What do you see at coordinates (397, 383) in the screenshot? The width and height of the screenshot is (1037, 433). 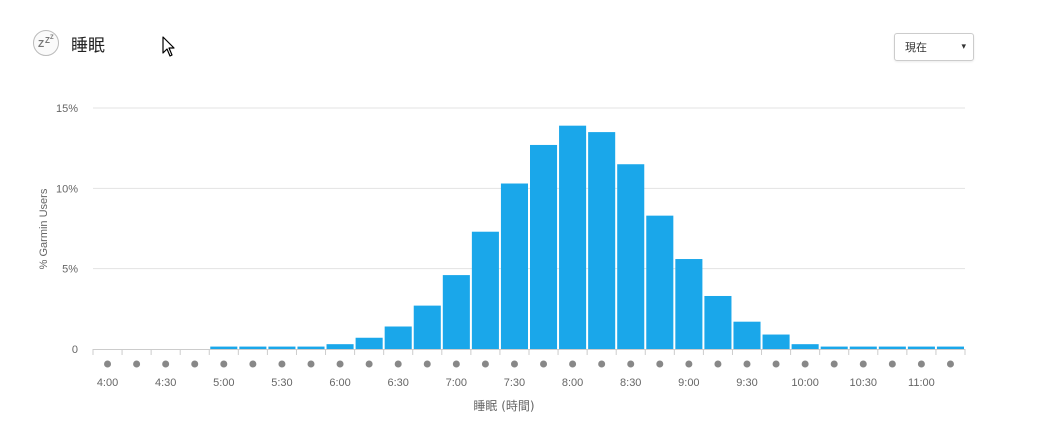 I see `x-tick-label: 6:30` at bounding box center [397, 383].